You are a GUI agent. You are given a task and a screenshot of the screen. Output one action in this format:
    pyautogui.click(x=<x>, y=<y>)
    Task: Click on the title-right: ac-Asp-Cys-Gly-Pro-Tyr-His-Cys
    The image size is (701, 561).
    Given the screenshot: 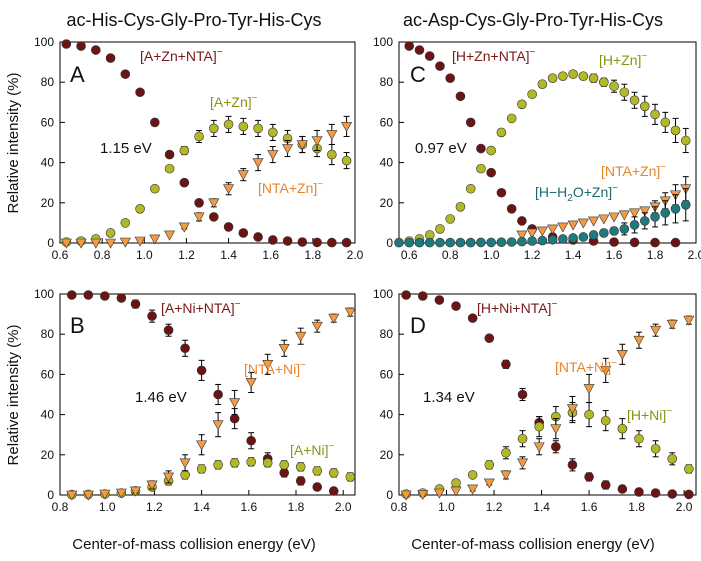 What is the action you would take?
    pyautogui.click(x=533, y=20)
    